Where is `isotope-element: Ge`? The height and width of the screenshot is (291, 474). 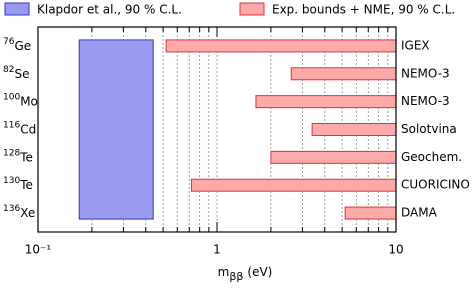 isotope-element: Ge is located at coordinates (22, 45).